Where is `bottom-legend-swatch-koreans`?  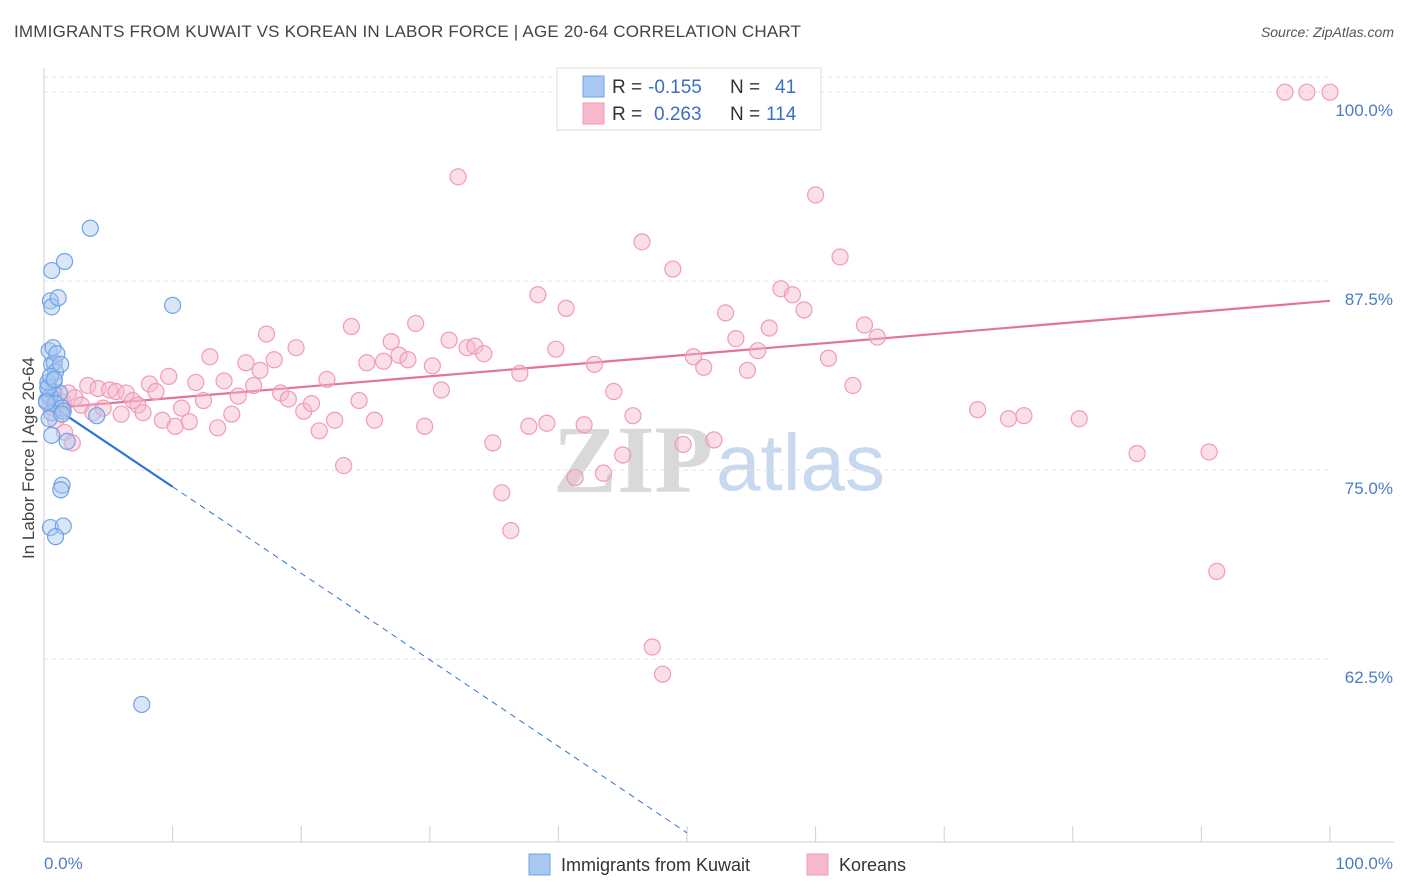 bottom-legend-swatch-koreans is located at coordinates (817, 864).